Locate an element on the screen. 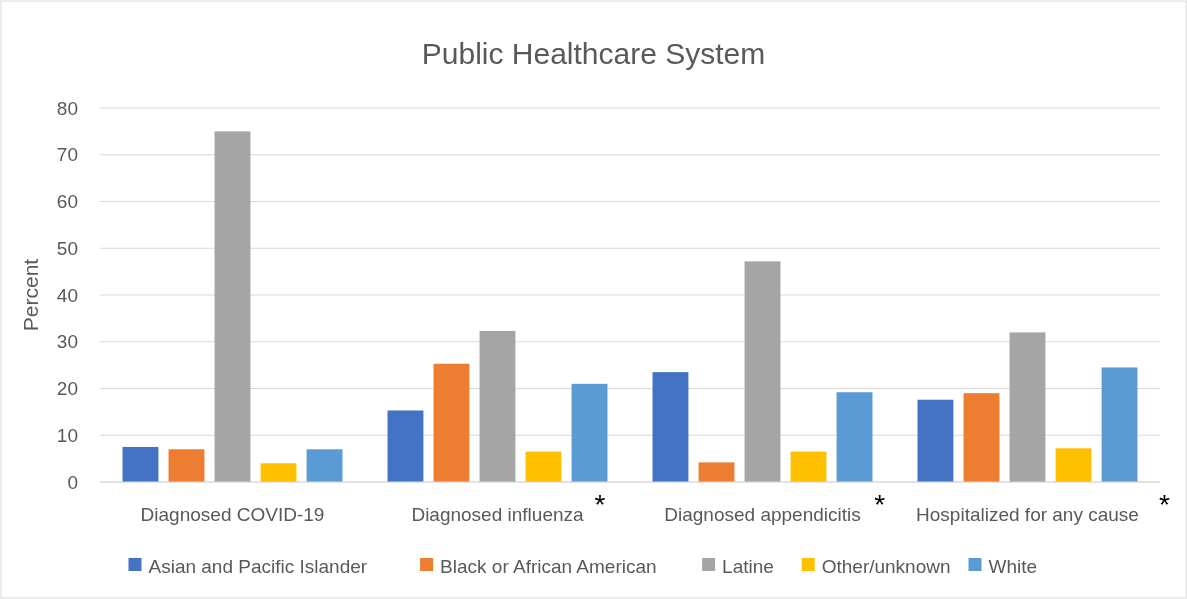  x-tick-label: Diagnosed COVID-19 is located at coordinates (232, 514).